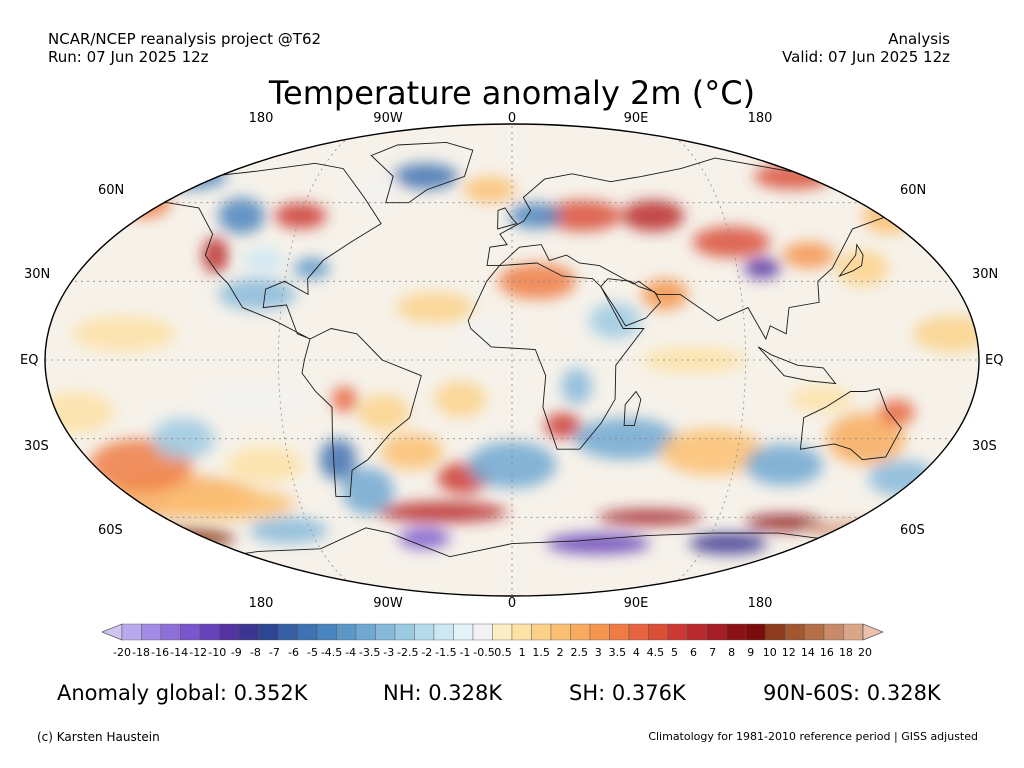  I want to click on lat-label-left-30s: 30S, so click(36, 446).